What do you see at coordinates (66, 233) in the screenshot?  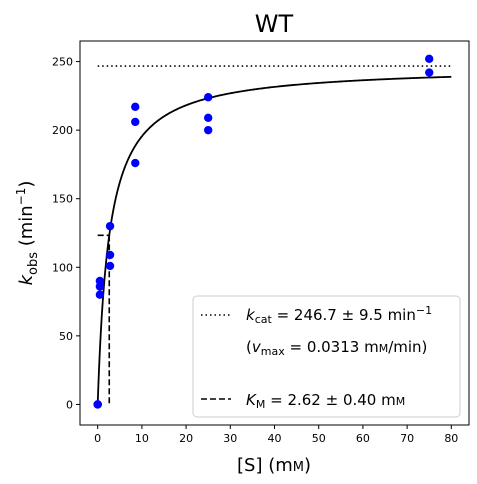 I see `y-axis: 0 50 100 150 200 250` at bounding box center [66, 233].